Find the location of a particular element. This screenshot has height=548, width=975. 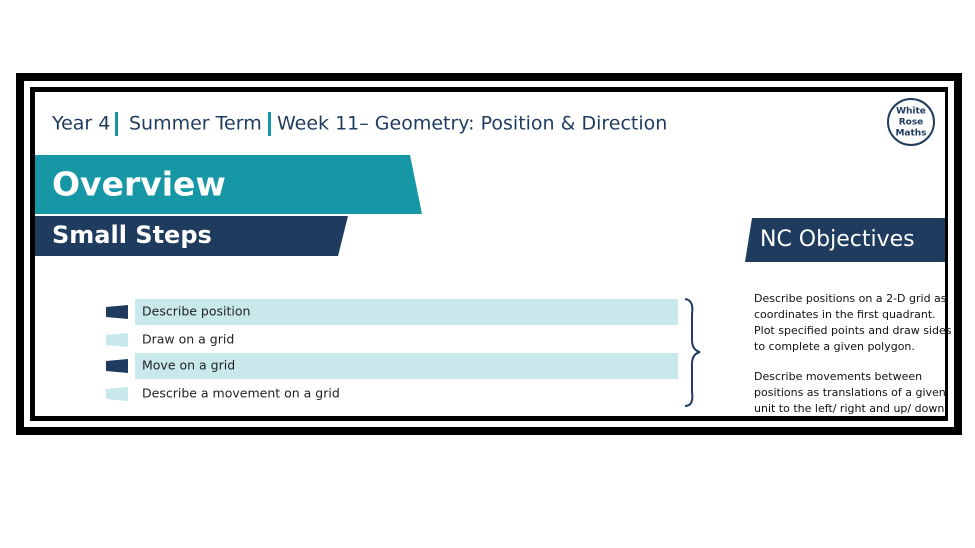

objective-line: positions as translations of a given is located at coordinates (850, 392).